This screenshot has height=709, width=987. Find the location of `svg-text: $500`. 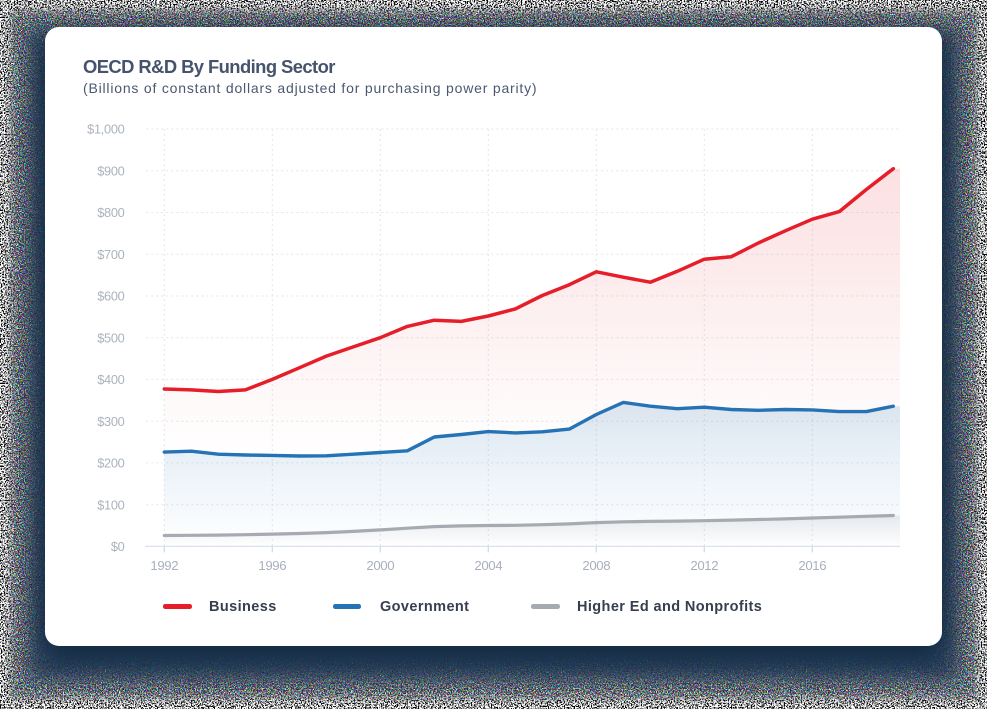

svg-text: $500 is located at coordinates (110, 337).